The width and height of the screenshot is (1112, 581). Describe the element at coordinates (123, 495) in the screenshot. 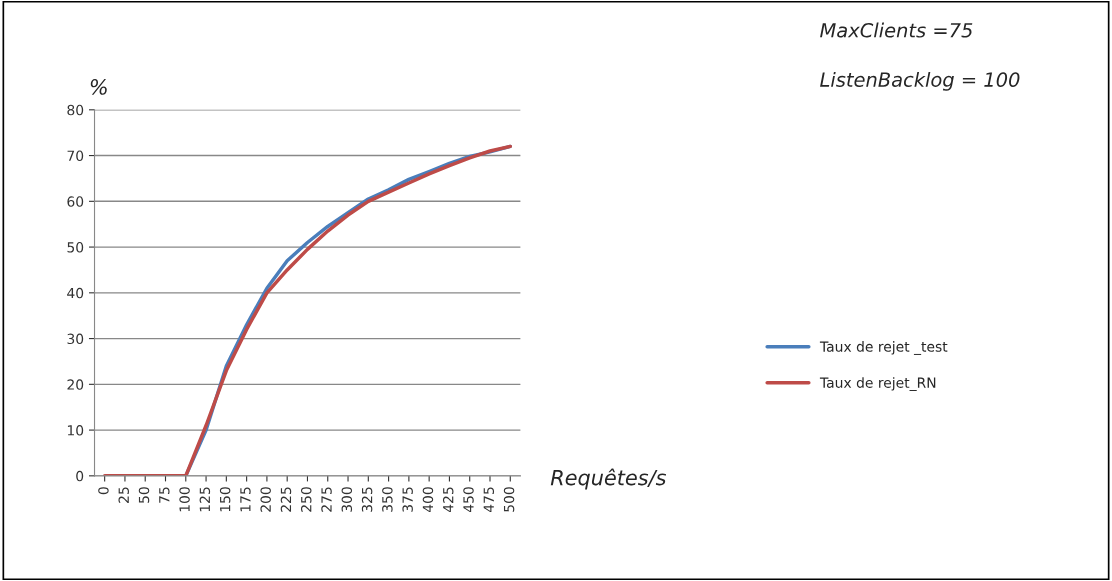

I see `x-tick-label: 25` at that location.